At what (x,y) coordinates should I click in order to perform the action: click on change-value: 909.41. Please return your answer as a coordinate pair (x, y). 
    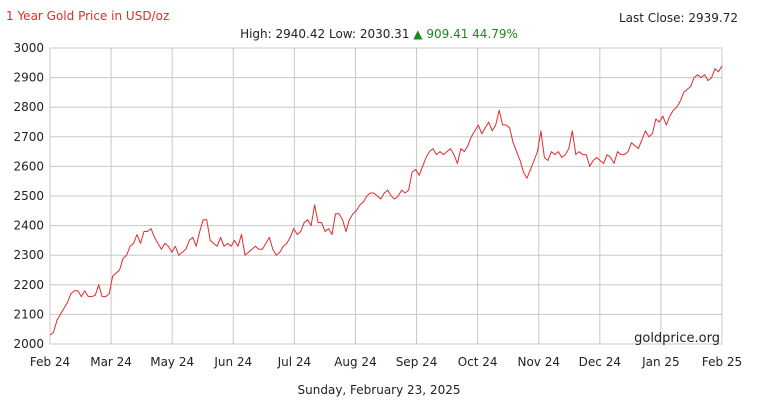
    Looking at the image, I should click on (447, 34).